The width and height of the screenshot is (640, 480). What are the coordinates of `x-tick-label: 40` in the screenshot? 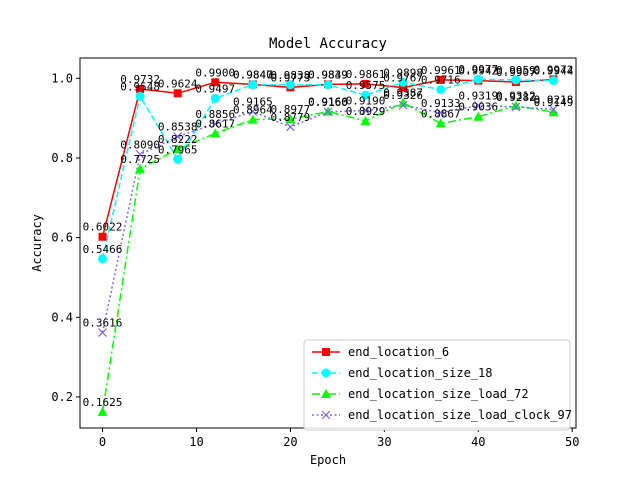 It's located at (478, 442).